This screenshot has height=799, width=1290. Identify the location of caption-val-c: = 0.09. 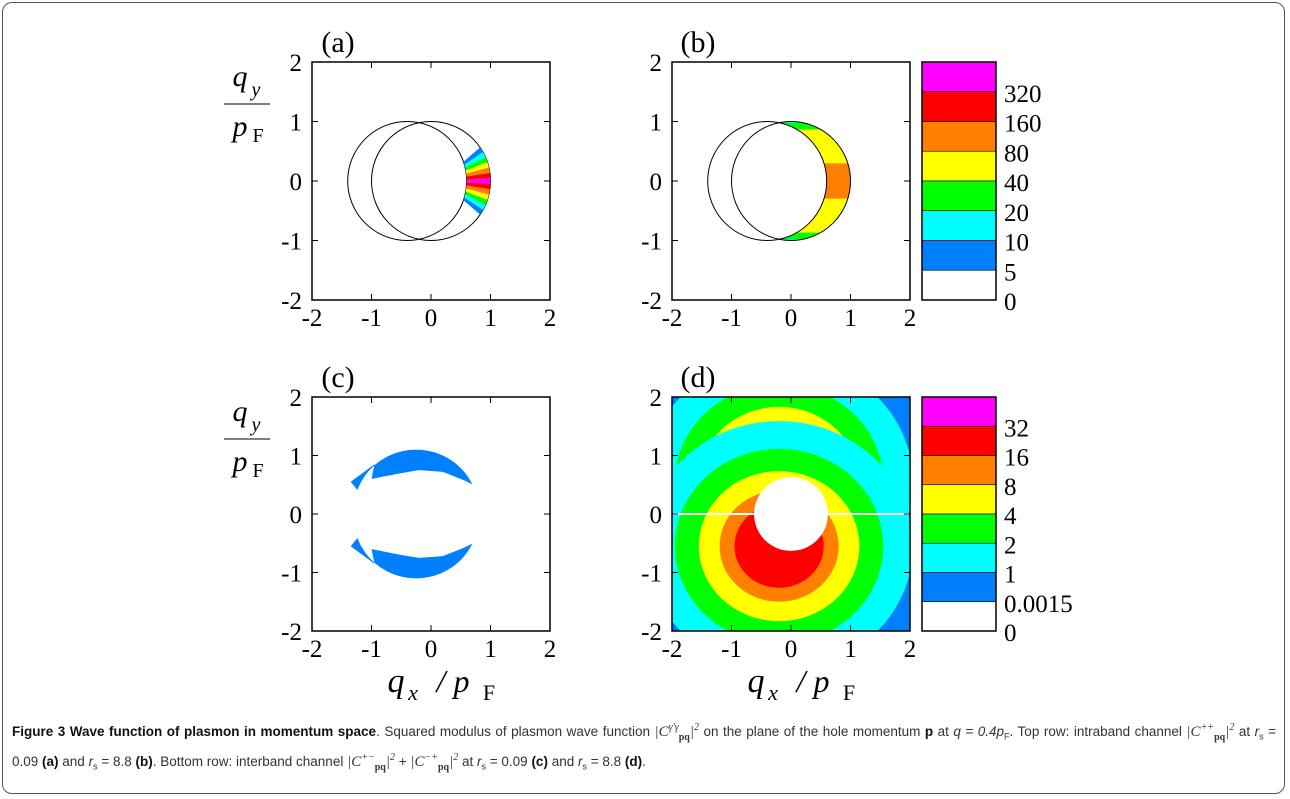
(509, 761).